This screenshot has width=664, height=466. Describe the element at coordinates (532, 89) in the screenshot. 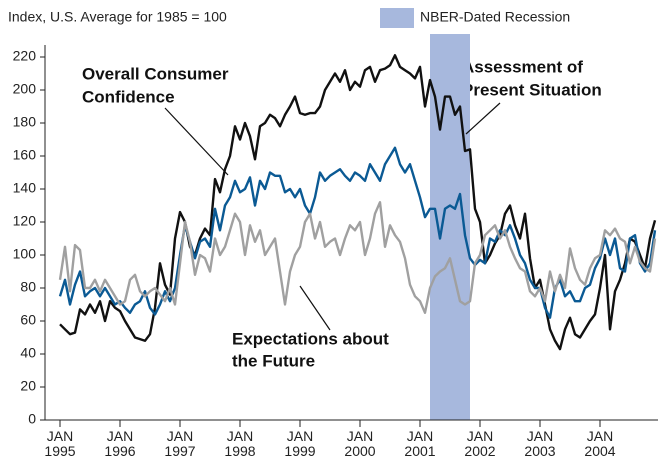

I see `annotation: Present Situation` at that location.